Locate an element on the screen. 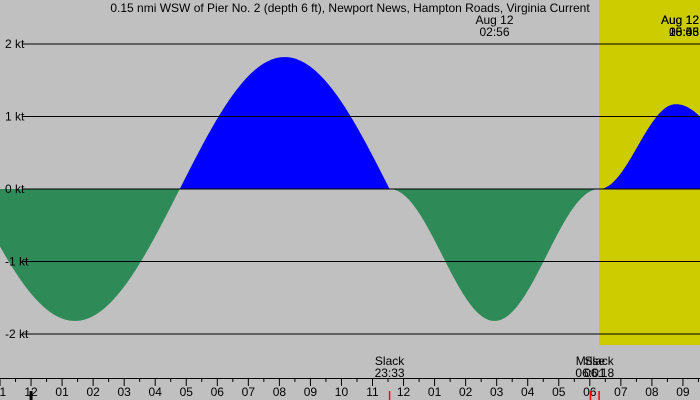 This screenshot has height=400, width=700. y-tick-label: 0 kt is located at coordinates (15, 189).